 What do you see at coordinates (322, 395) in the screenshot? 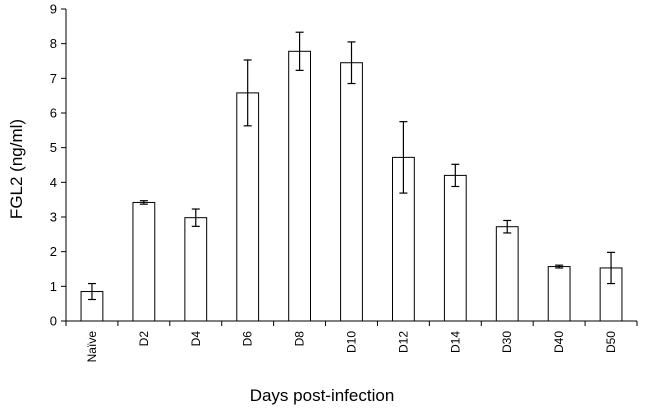
I see `x-axis-title: Days post-infection` at bounding box center [322, 395].